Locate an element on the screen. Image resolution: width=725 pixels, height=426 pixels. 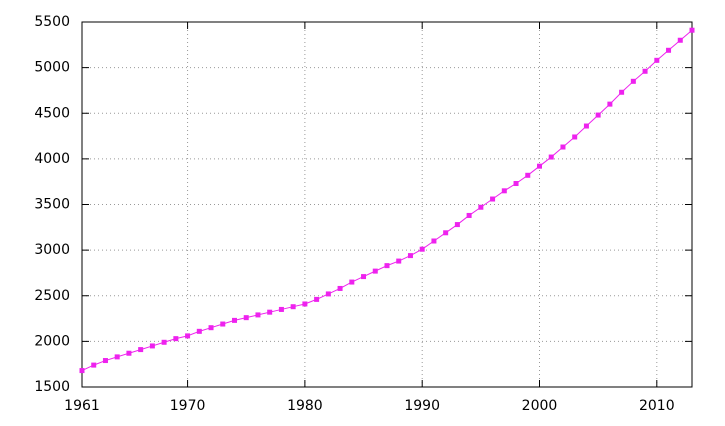
y-tick-label: 2500 is located at coordinates (52, 296).